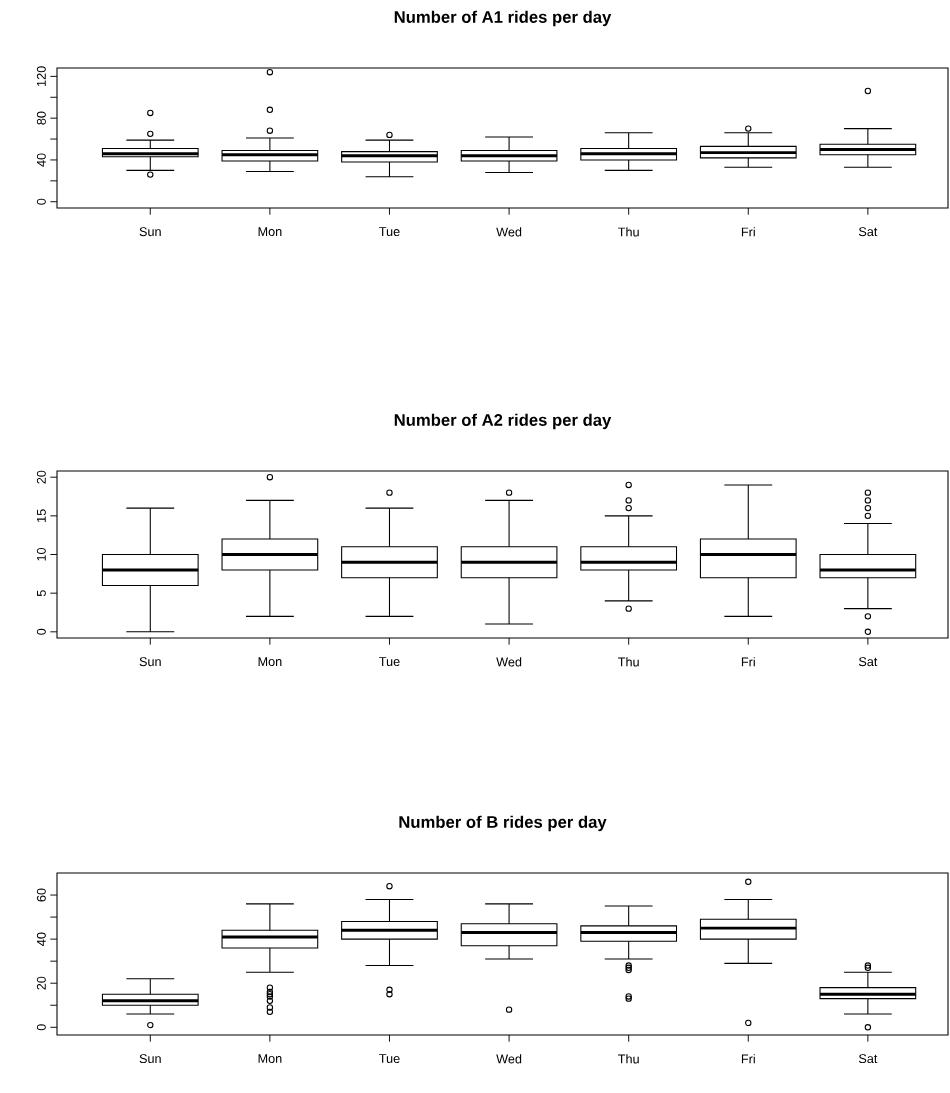 The width and height of the screenshot is (950, 1093). What do you see at coordinates (503, 421) in the screenshot?
I see `chart-title: Number of A2 rides per day` at bounding box center [503, 421].